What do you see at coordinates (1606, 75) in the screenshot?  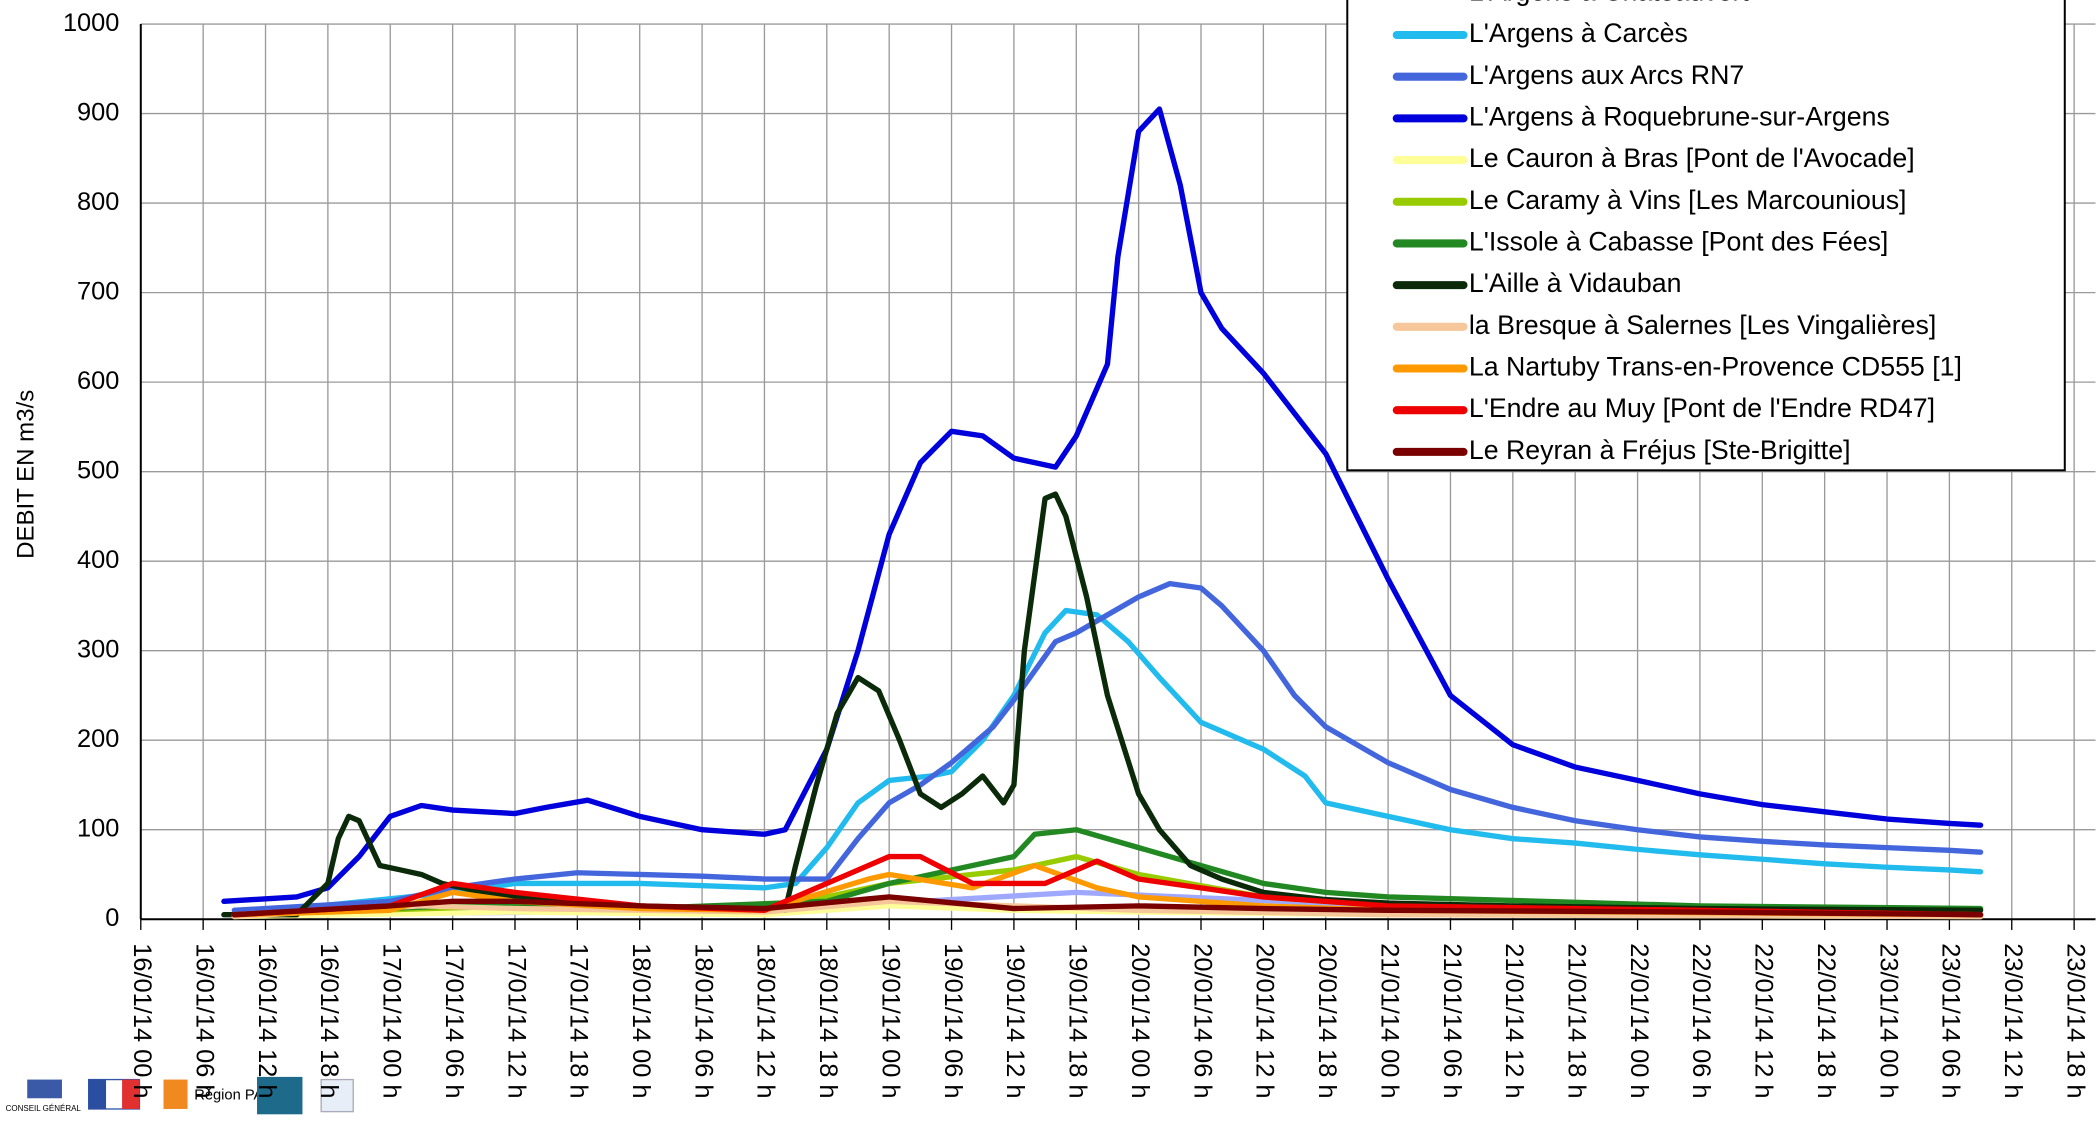 I see `legend-label: L'Argens aux Arcs RN7` at bounding box center [1606, 75].